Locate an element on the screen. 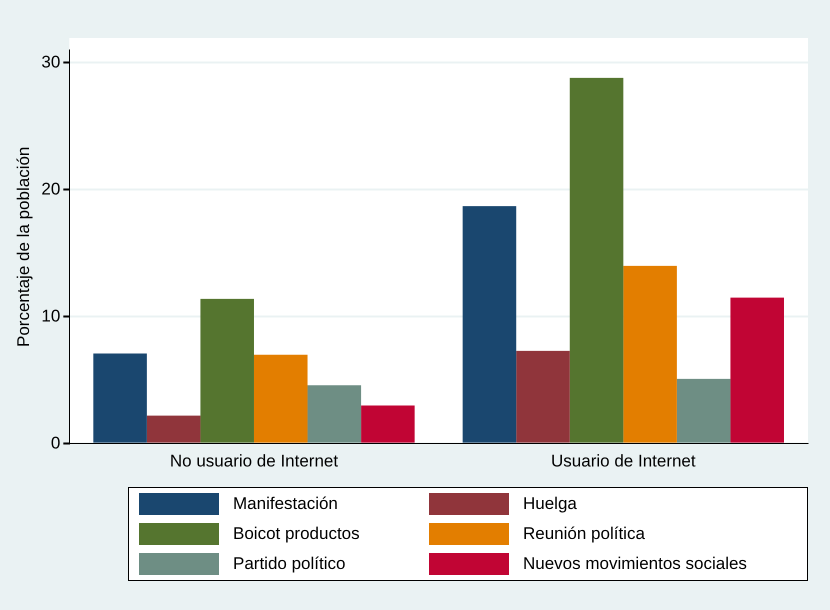  y-axis-title: Porcentaje de la población is located at coordinates (23, 246).